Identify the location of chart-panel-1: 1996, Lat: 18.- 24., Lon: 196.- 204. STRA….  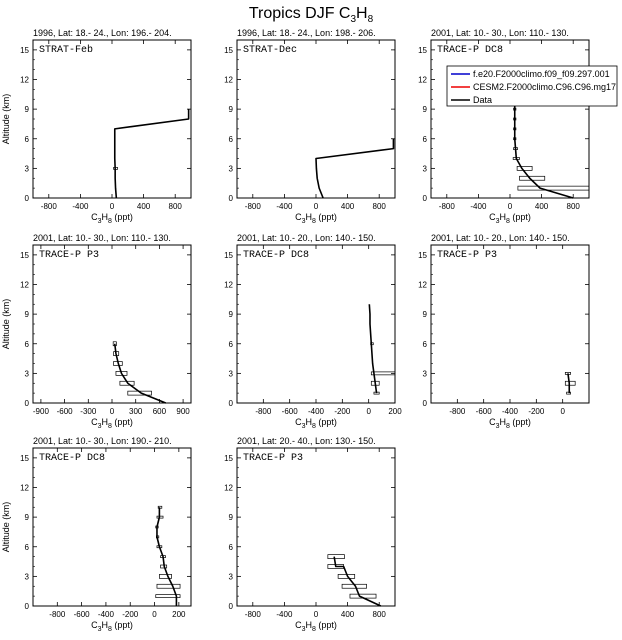
(96, 126).